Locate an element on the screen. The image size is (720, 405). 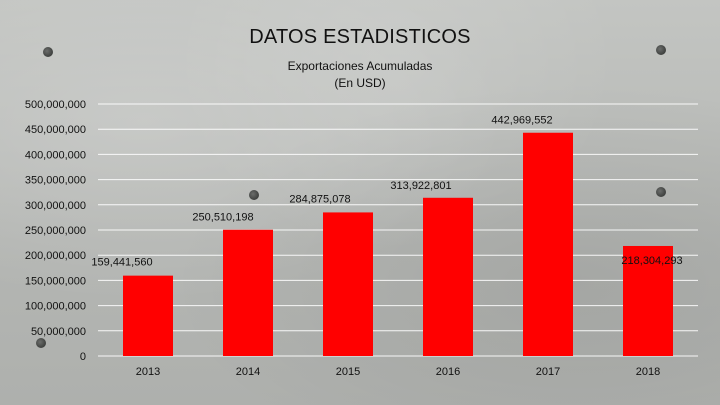
x-tick-label: 2016 is located at coordinates (448, 372).